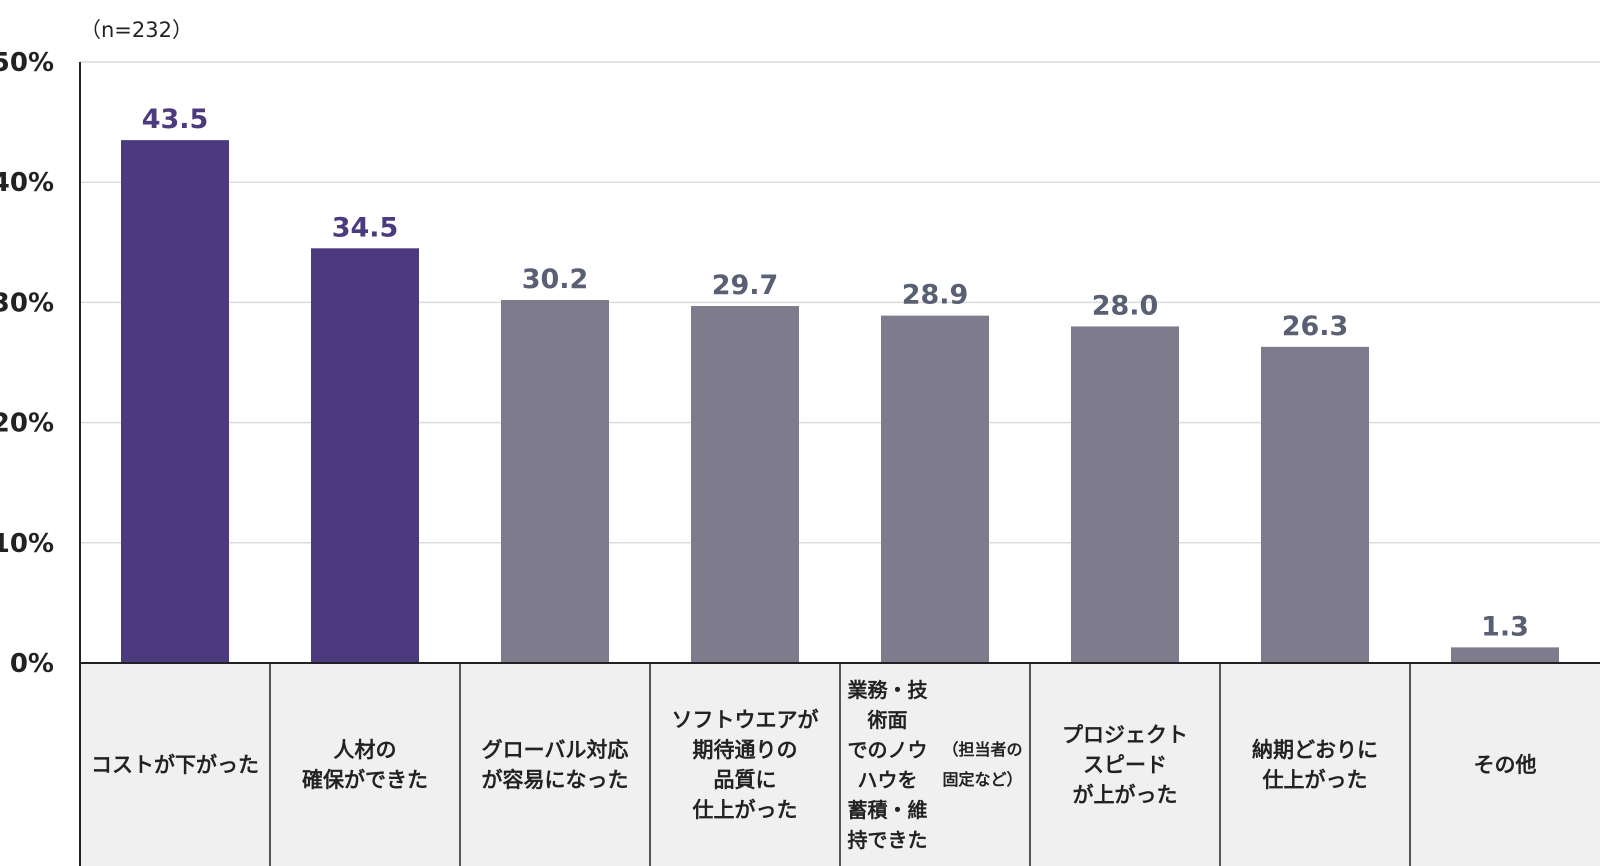 Image resolution: width=1600 pixels, height=866 pixels. What do you see at coordinates (175, 764) in the screenshot?
I see `x-category-label: コストが下がった` at bounding box center [175, 764].